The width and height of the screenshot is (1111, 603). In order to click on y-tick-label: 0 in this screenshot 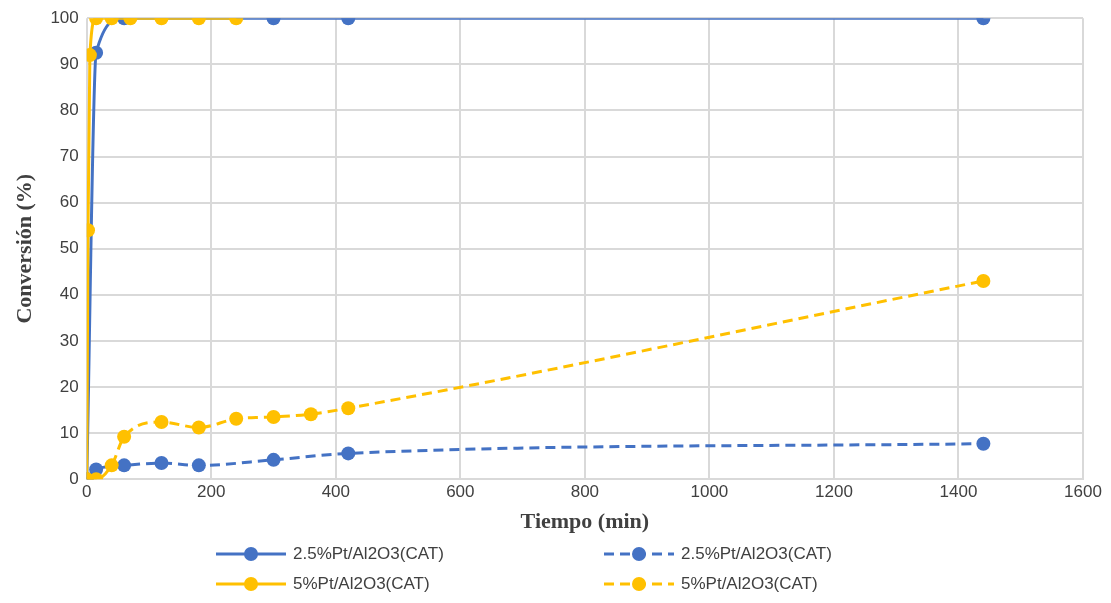, I will do `click(74, 478)`.